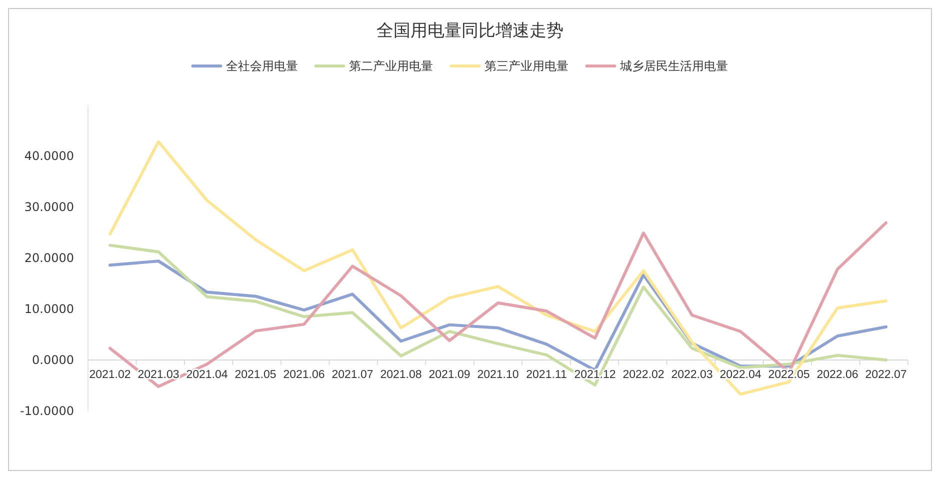 Image resolution: width=940 pixels, height=479 pixels. Describe the element at coordinates (789, 375) in the screenshot. I see `x-tick-label: 2022.05` at that location.